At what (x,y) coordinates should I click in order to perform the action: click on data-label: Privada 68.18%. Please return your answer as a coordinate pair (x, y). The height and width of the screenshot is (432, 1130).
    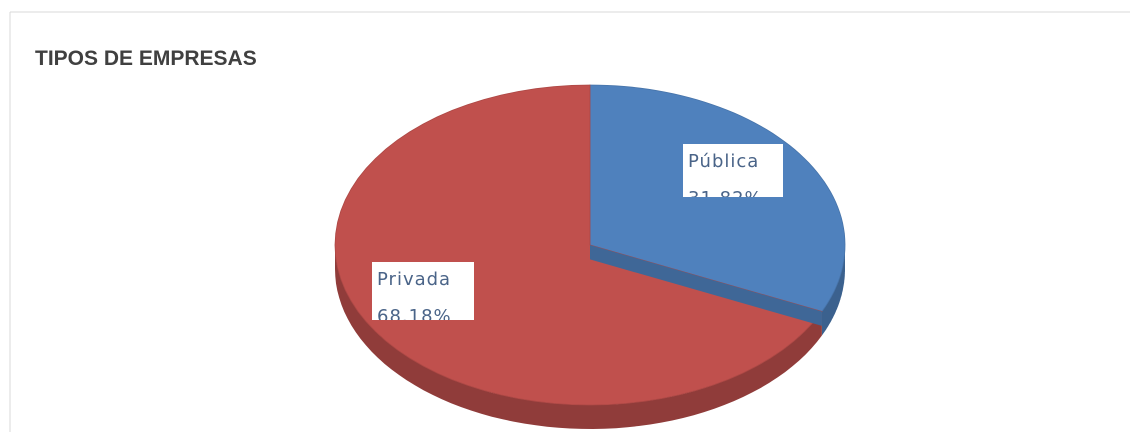
    Looking at the image, I should click on (423, 294).